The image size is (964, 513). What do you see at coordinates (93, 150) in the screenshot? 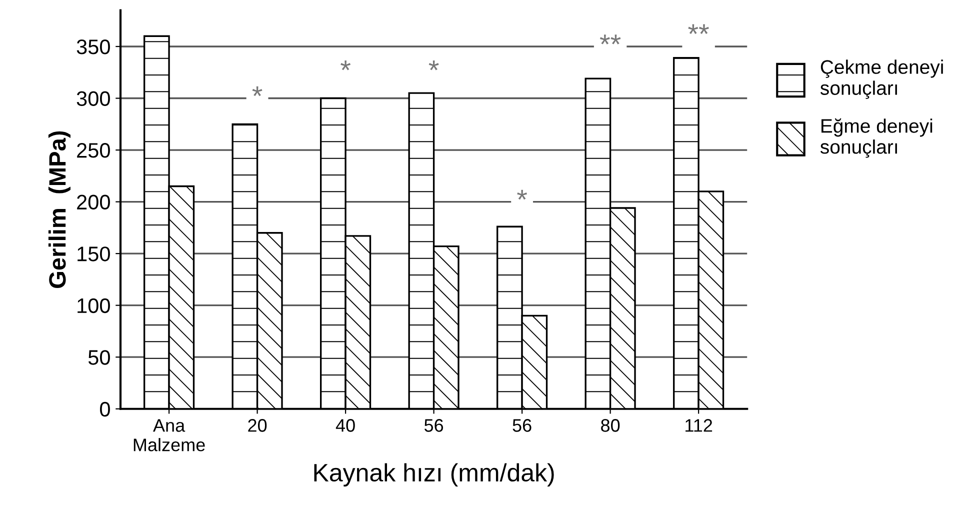
I see `y-tick-label: 250` at bounding box center [93, 150].